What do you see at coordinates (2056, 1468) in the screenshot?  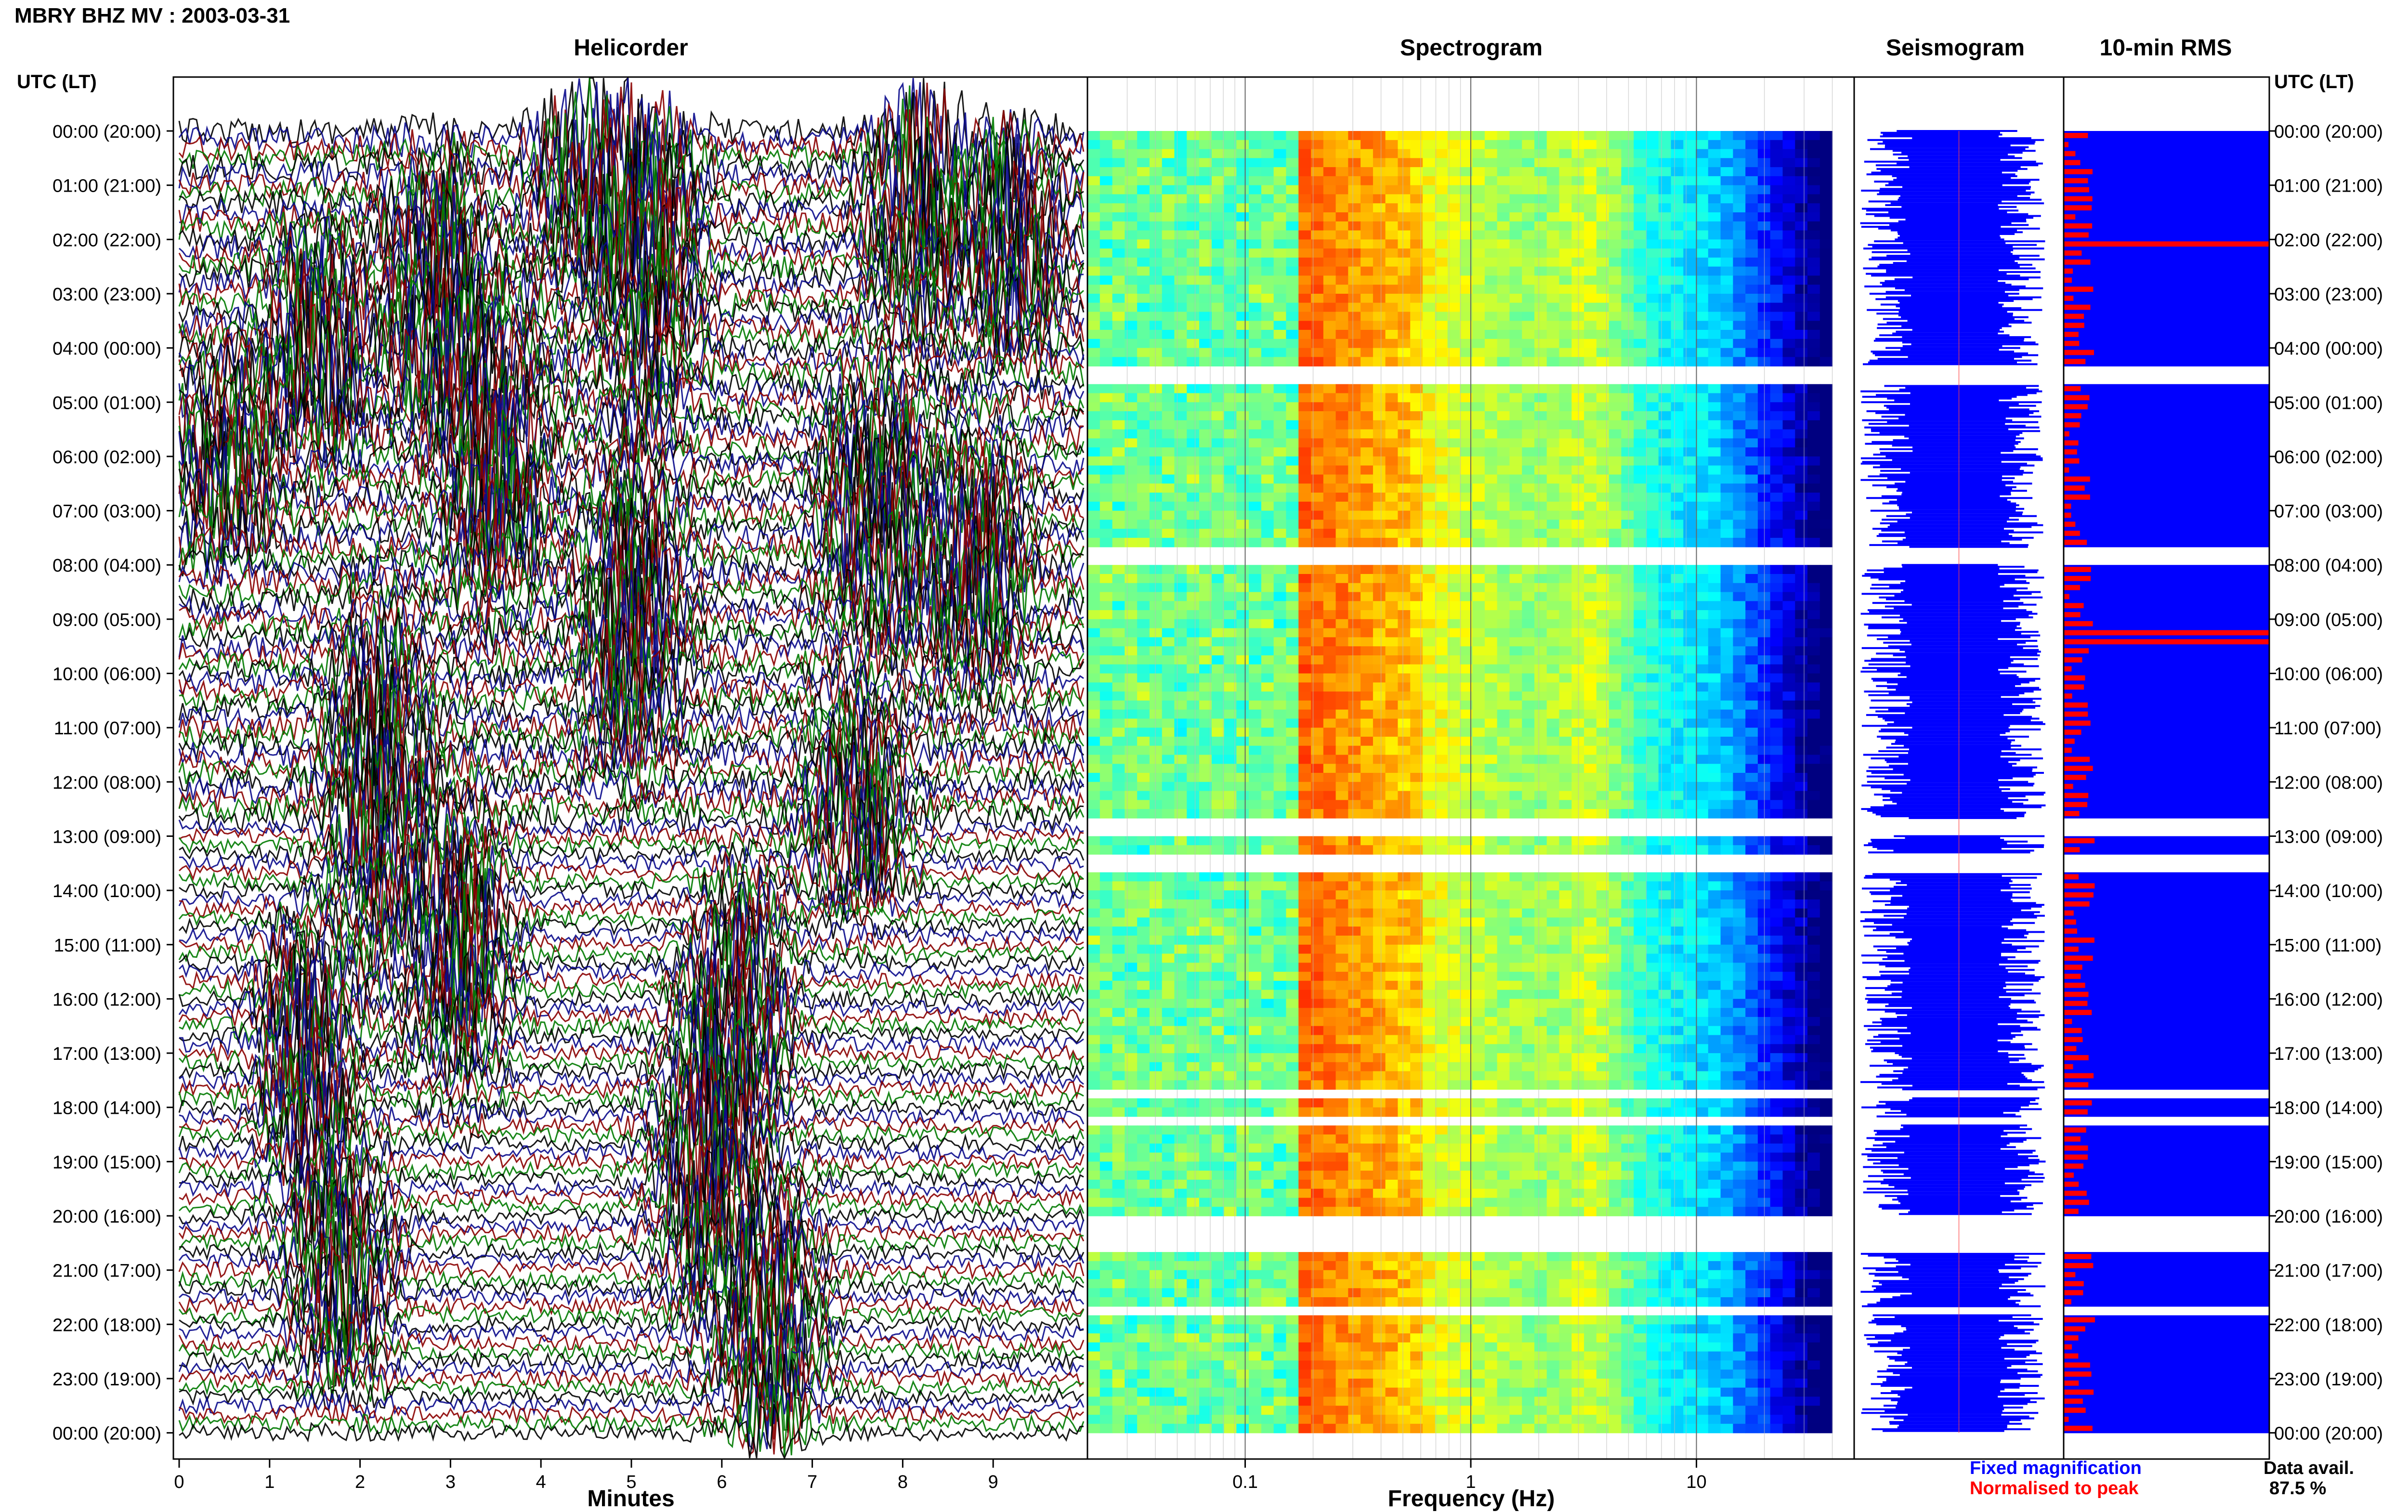 I see `legend-fixed-magnification: Fixed magnification` at bounding box center [2056, 1468].